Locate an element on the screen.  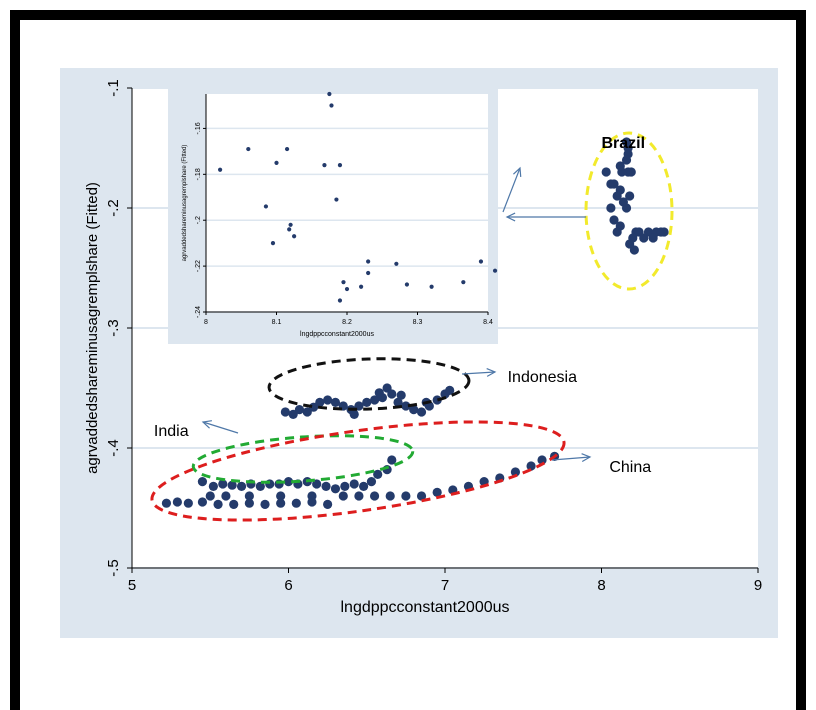
inset-x-tick-label: 8.4 is located at coordinates (488, 322).